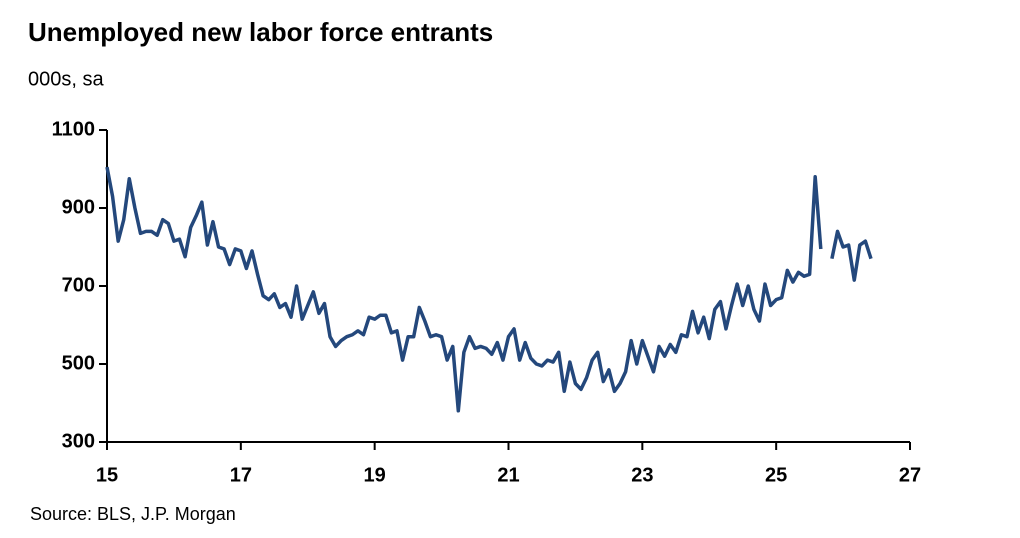 Image resolution: width=1020 pixels, height=538 pixels. I want to click on y-tick-label: 700, so click(78, 285).